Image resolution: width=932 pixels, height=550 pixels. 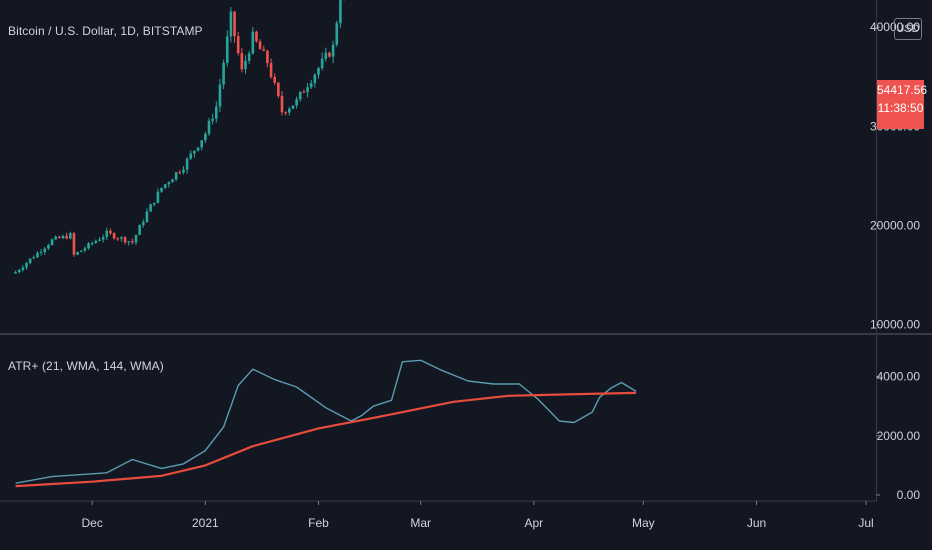 What do you see at coordinates (105, 31) in the screenshot?
I see `symbol-legend: Bitcoin / U.S. Dollar, 1D, BITSTAMP` at bounding box center [105, 31].